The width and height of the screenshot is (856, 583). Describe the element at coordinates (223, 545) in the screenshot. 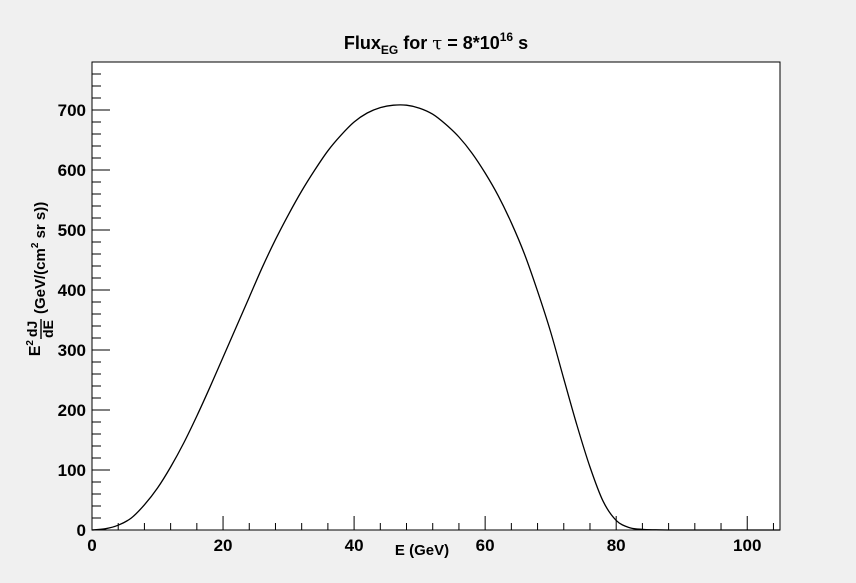

I see `x-tick-label: 20` at that location.